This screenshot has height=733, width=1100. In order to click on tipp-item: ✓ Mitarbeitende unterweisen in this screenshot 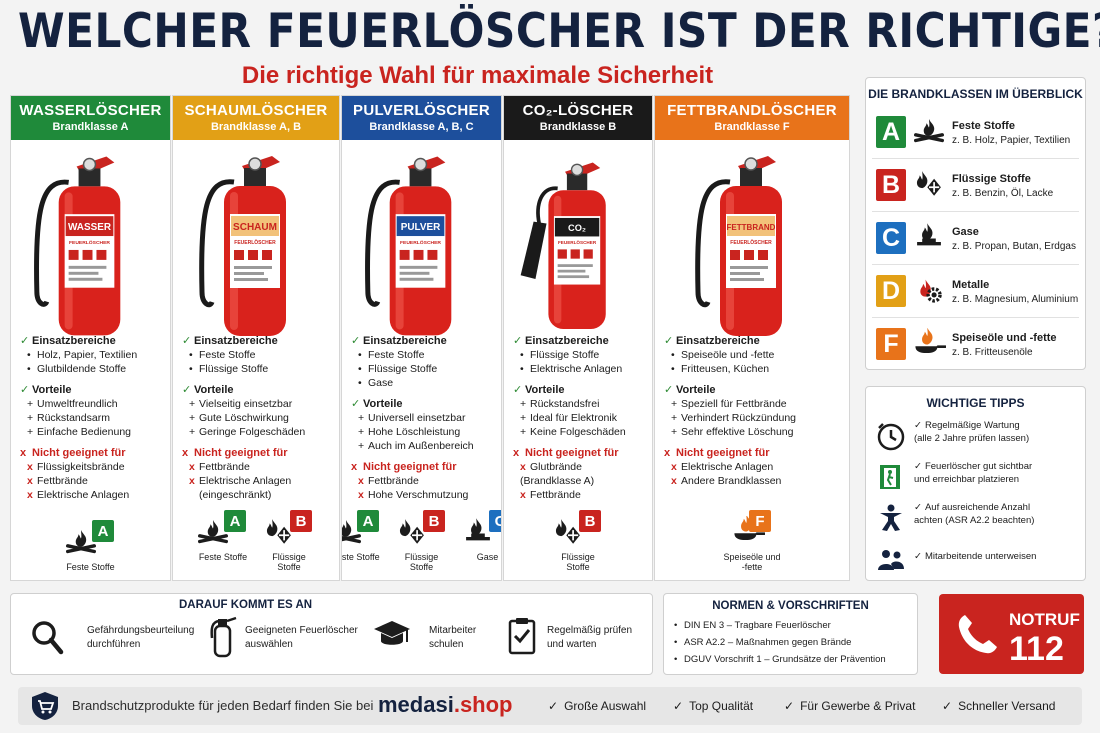, I will do `click(976, 560)`.